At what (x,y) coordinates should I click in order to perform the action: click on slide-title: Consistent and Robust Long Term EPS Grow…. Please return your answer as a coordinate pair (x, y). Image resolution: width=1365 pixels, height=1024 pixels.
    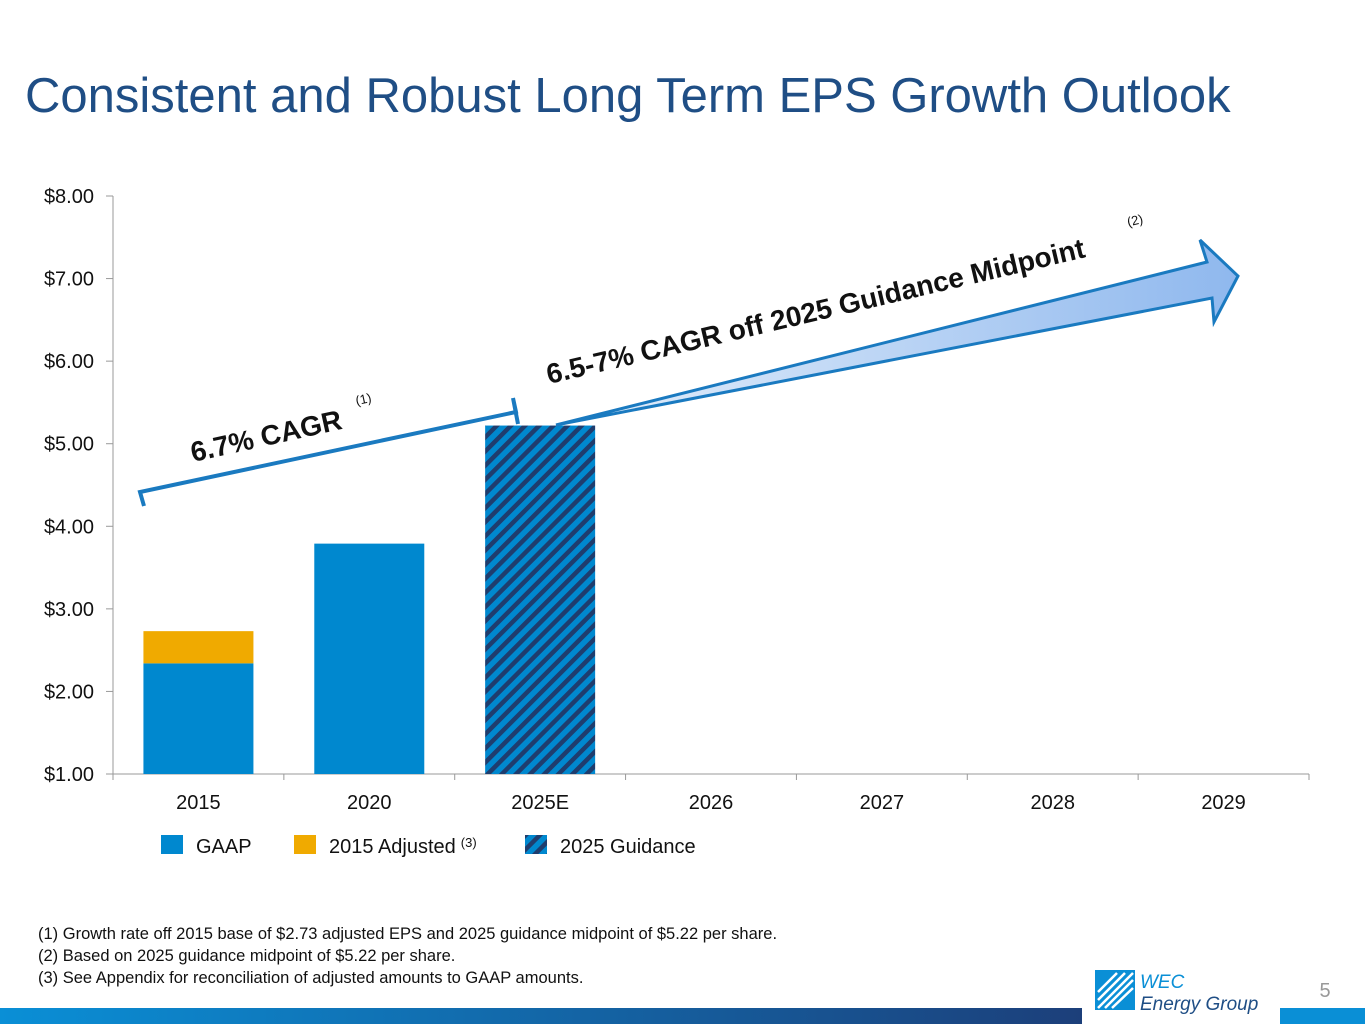
    Looking at the image, I should click on (628, 96).